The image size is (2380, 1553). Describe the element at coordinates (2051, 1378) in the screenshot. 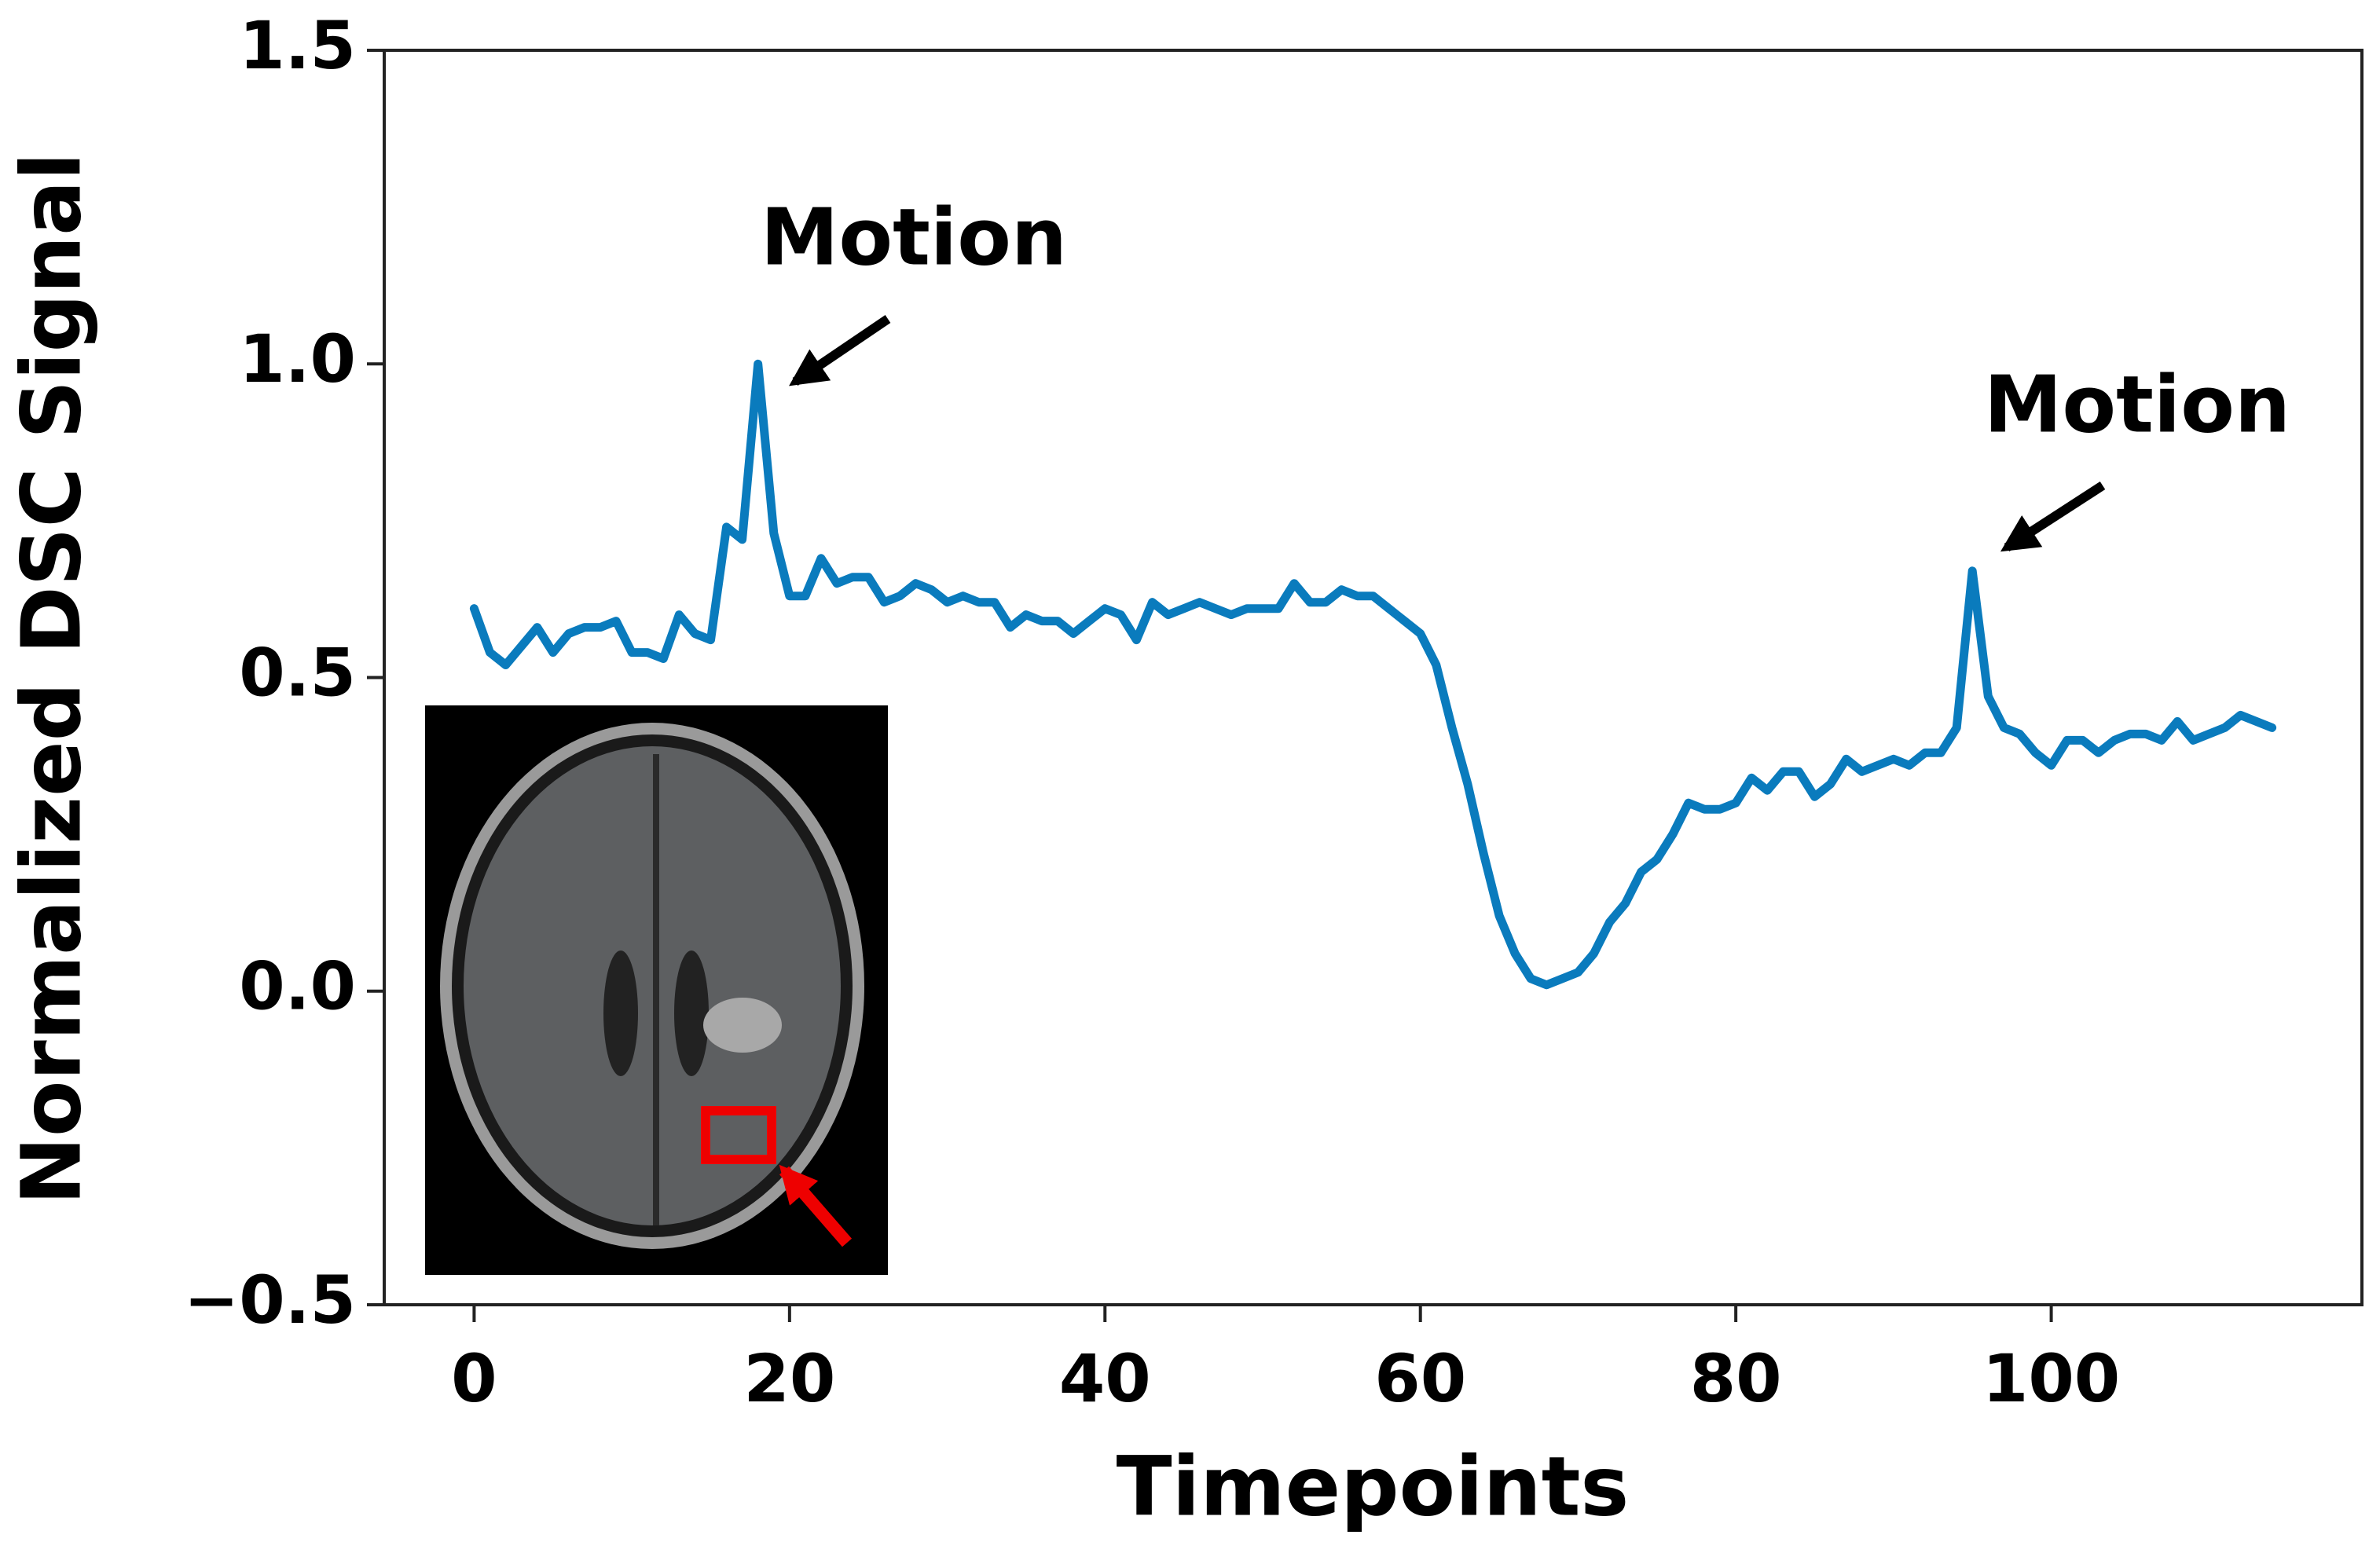

I see `x-tick-label: 100` at that location.